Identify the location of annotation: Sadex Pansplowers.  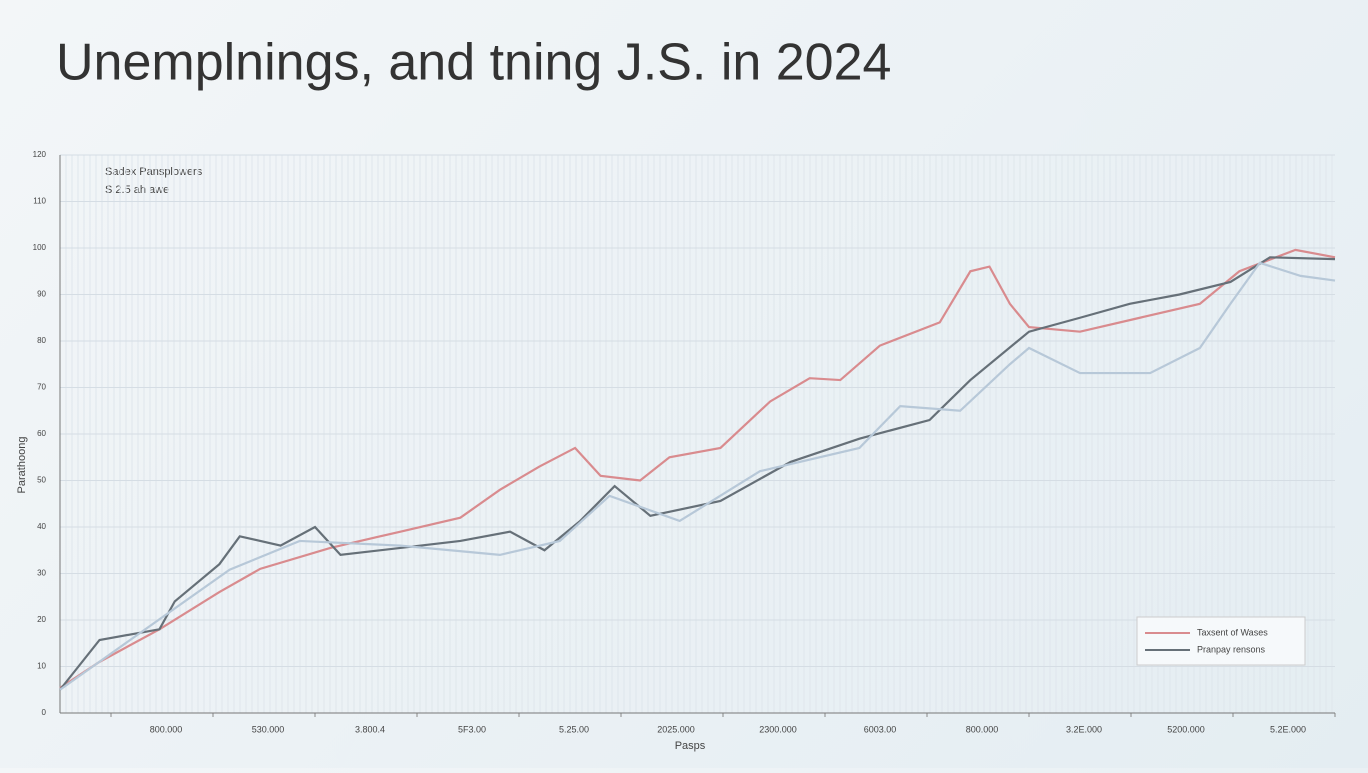
(154, 172).